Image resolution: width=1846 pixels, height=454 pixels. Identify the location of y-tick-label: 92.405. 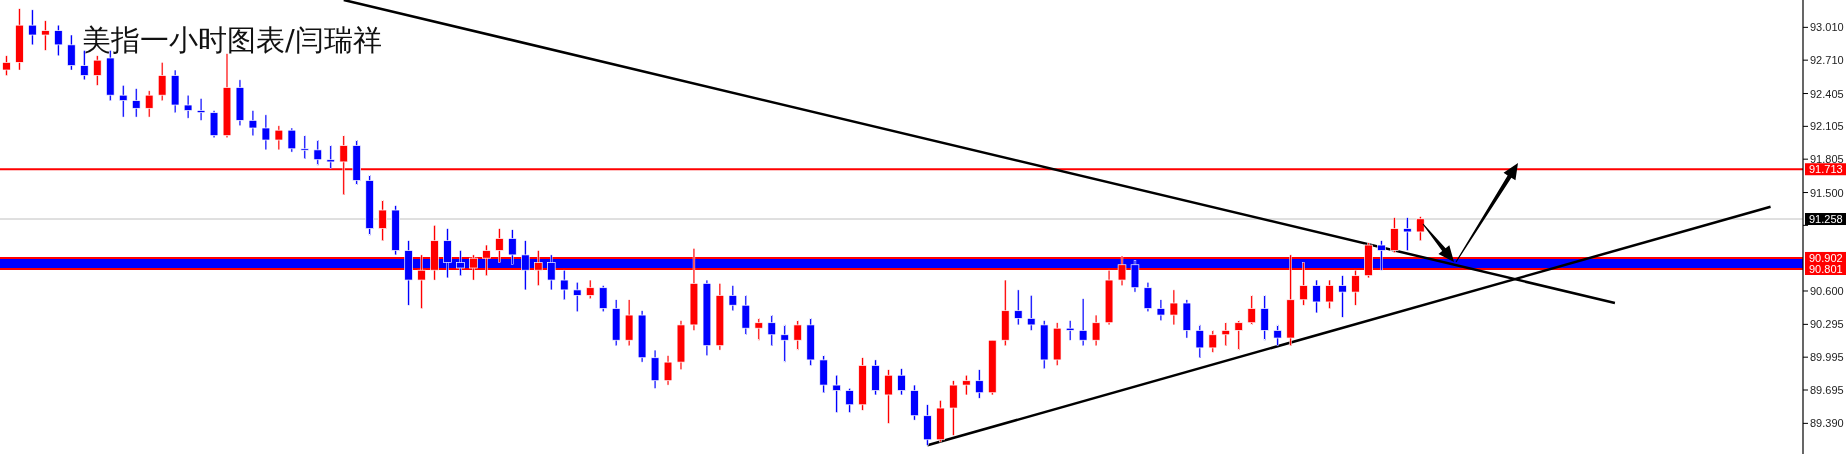
(1827, 93).